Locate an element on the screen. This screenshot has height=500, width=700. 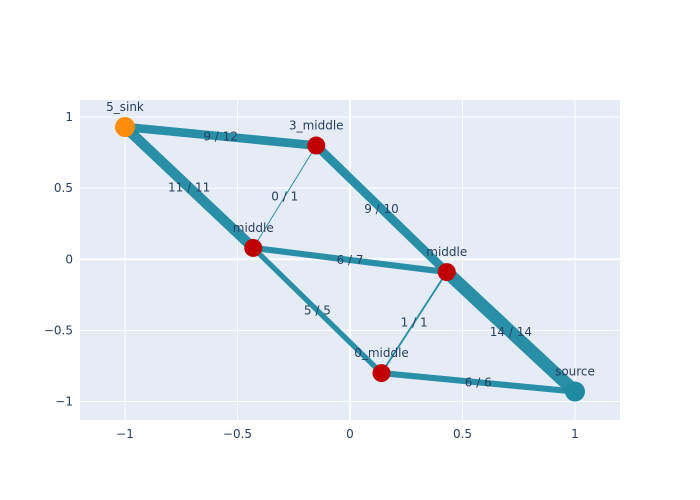
edge-flow-label: 11 / 11 is located at coordinates (189, 187).